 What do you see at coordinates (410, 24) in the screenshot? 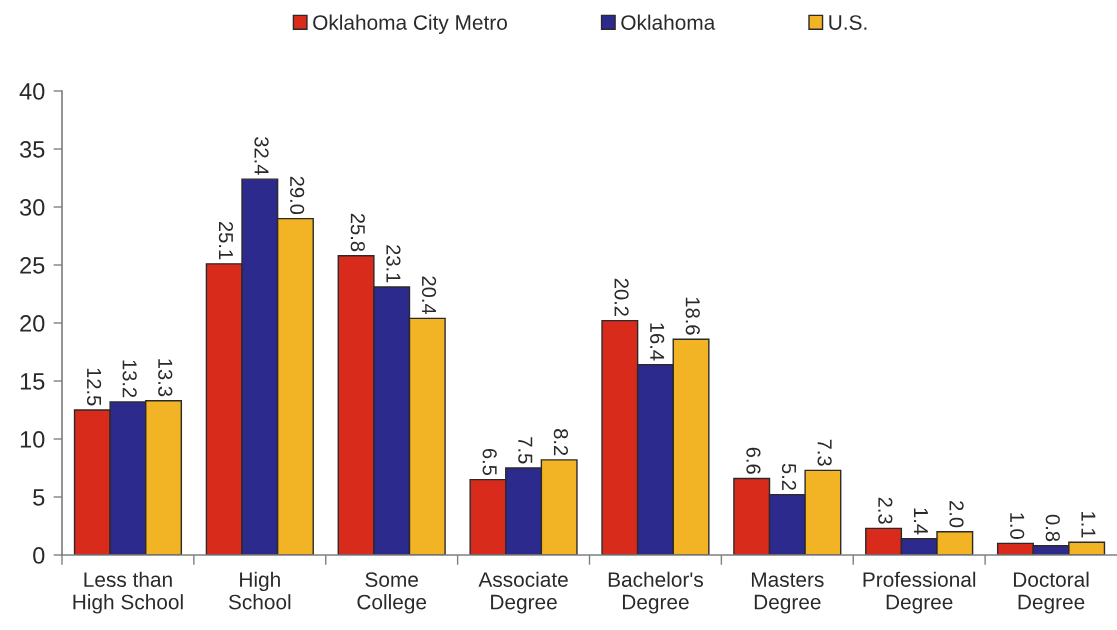
I see `legend-label: Oklahoma City Metro` at bounding box center [410, 24].